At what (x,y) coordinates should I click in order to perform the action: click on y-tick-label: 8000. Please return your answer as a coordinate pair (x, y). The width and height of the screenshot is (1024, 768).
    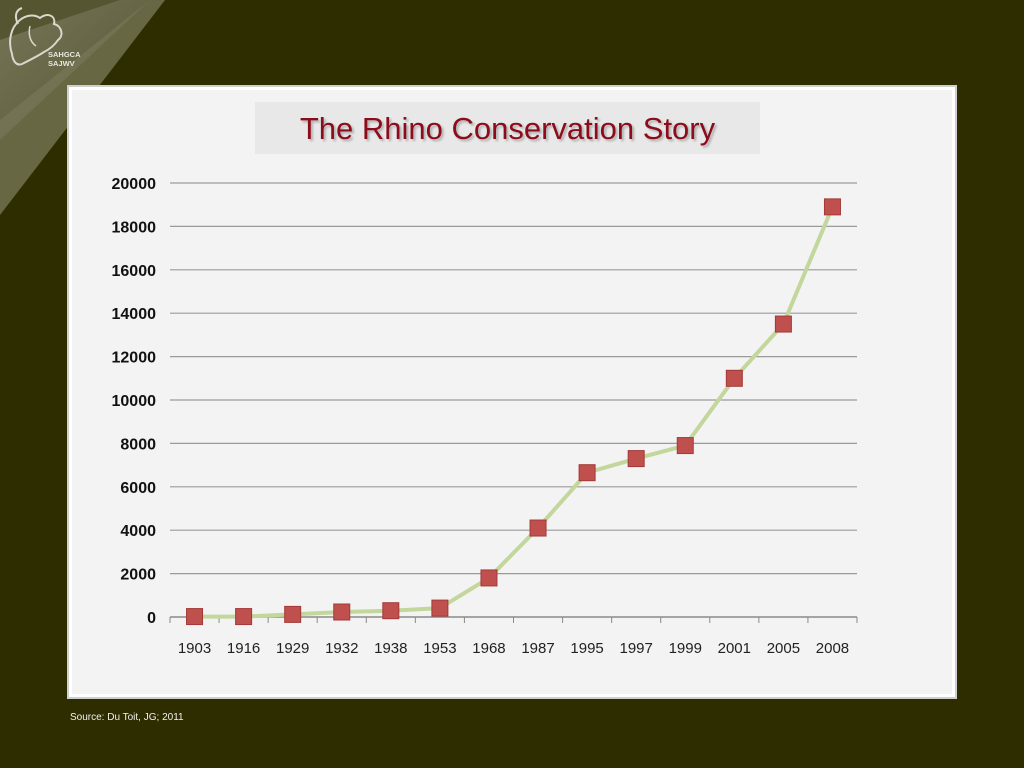
    Looking at the image, I should click on (138, 444).